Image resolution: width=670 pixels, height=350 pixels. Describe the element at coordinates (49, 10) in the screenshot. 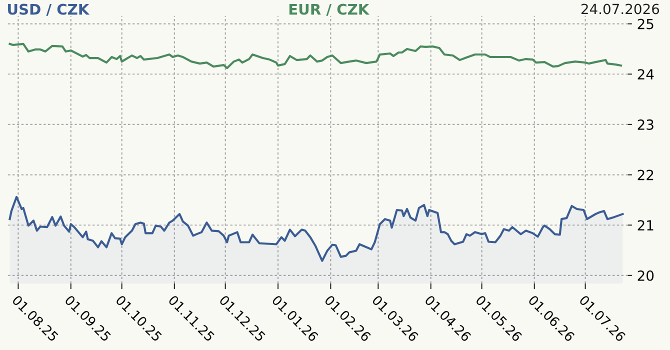

I see `text: USD / CZK` at that location.